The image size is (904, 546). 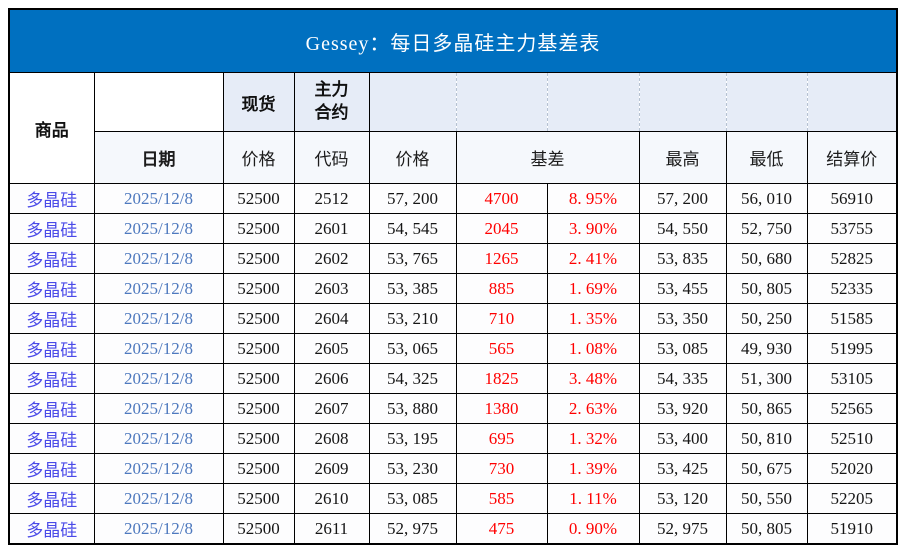 What do you see at coordinates (593, 438) in the screenshot?
I see `cell-basis-pct: 1. 32%` at bounding box center [593, 438].